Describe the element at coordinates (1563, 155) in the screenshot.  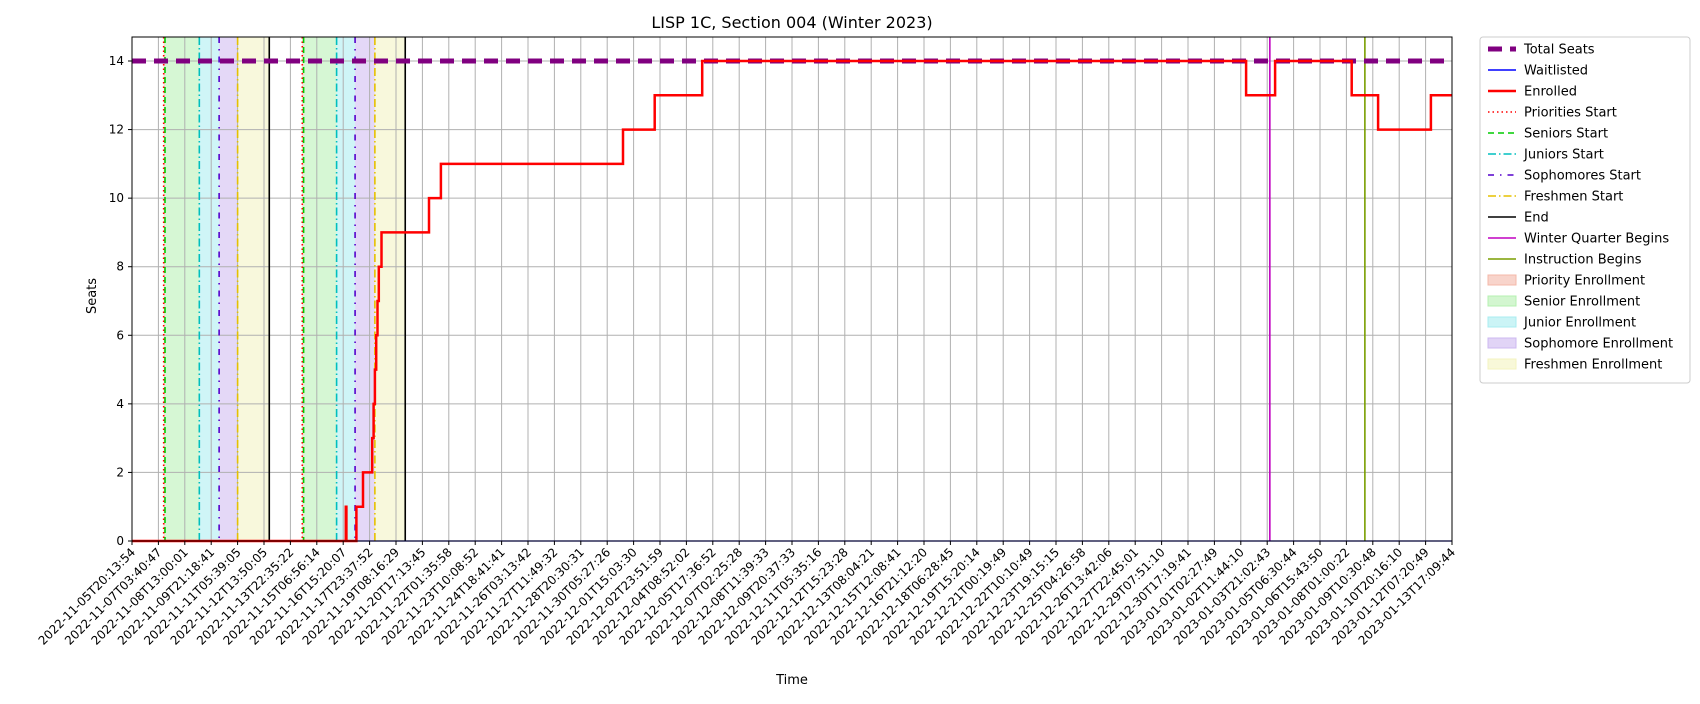
I see `legend-label: Juniors Start` at that location.